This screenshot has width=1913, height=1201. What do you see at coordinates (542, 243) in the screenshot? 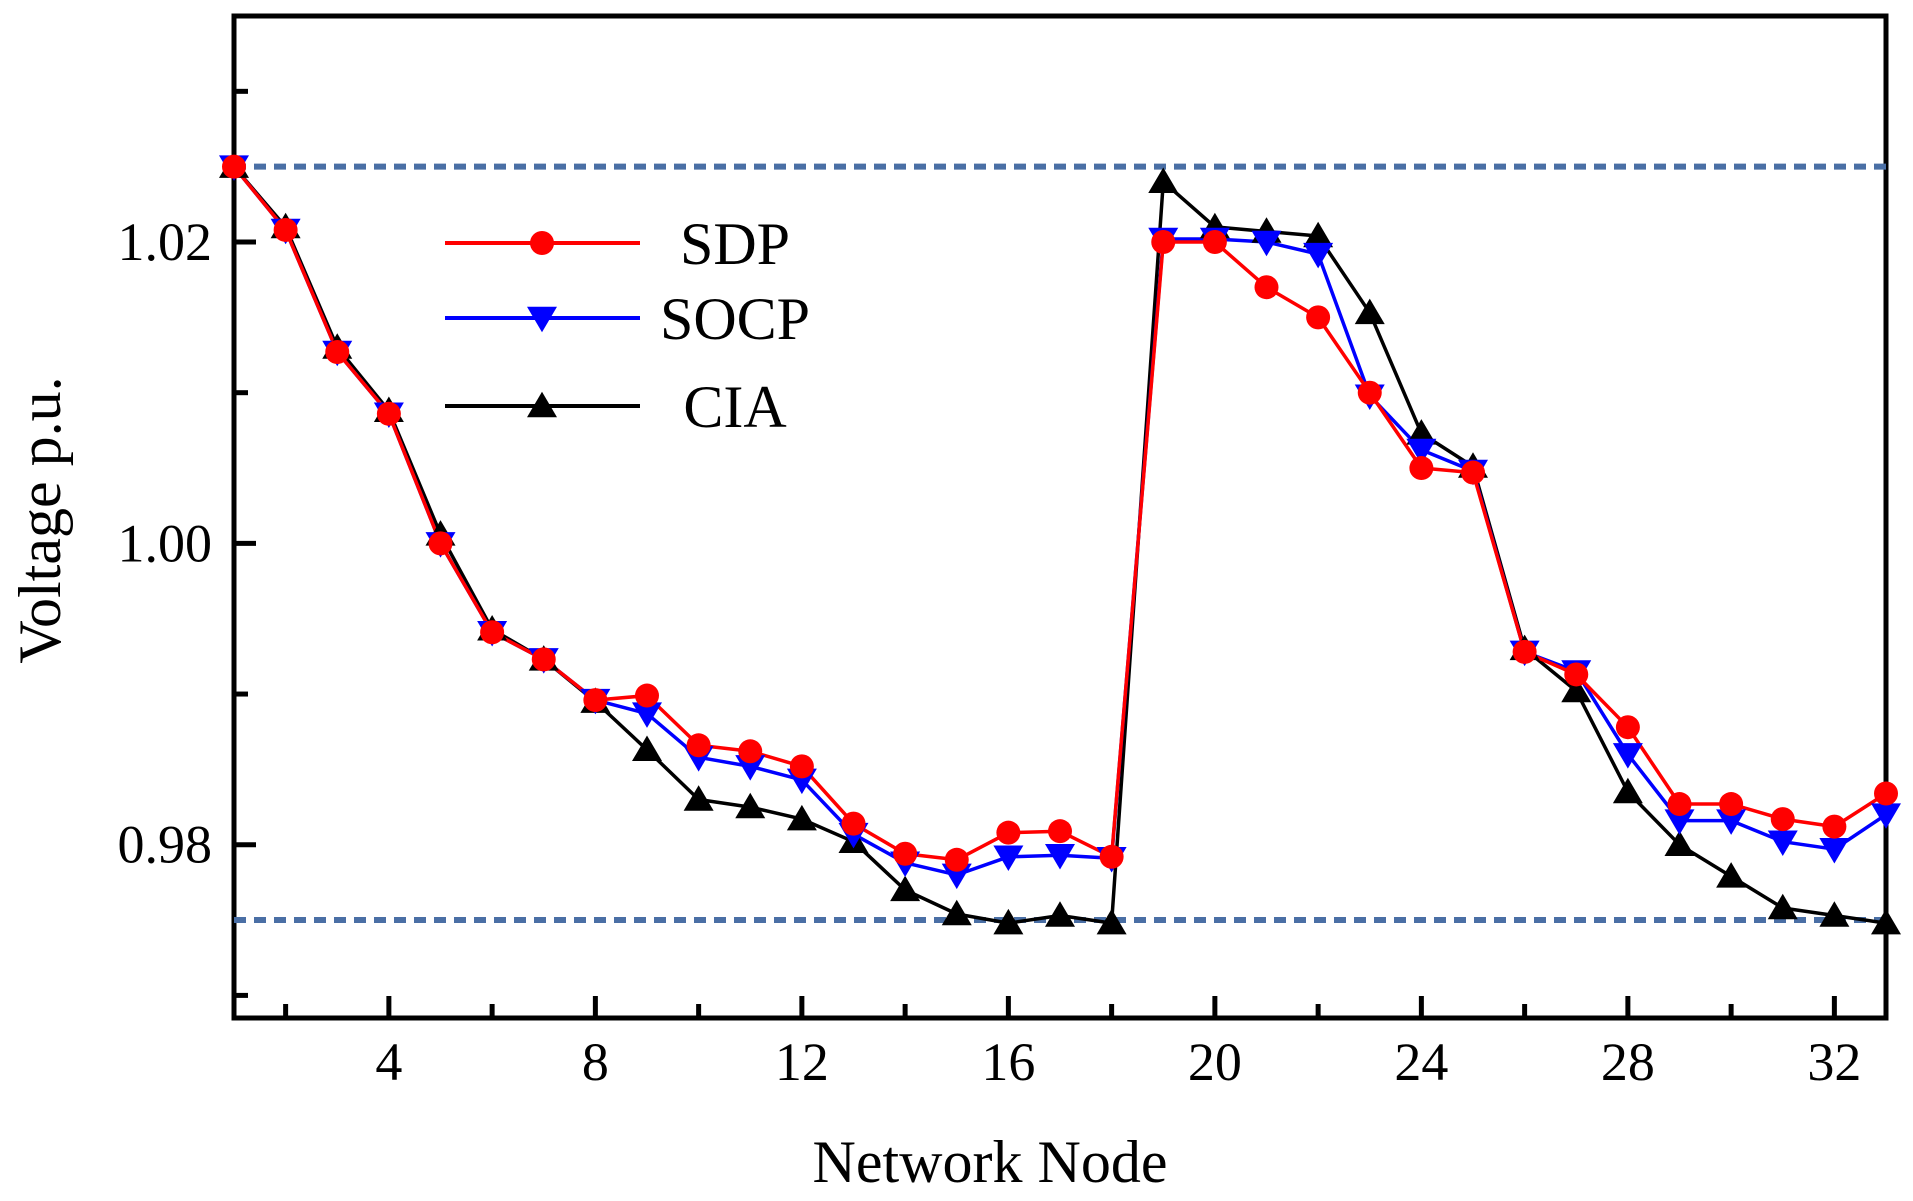
I see `legend-marker-sdp` at bounding box center [542, 243].